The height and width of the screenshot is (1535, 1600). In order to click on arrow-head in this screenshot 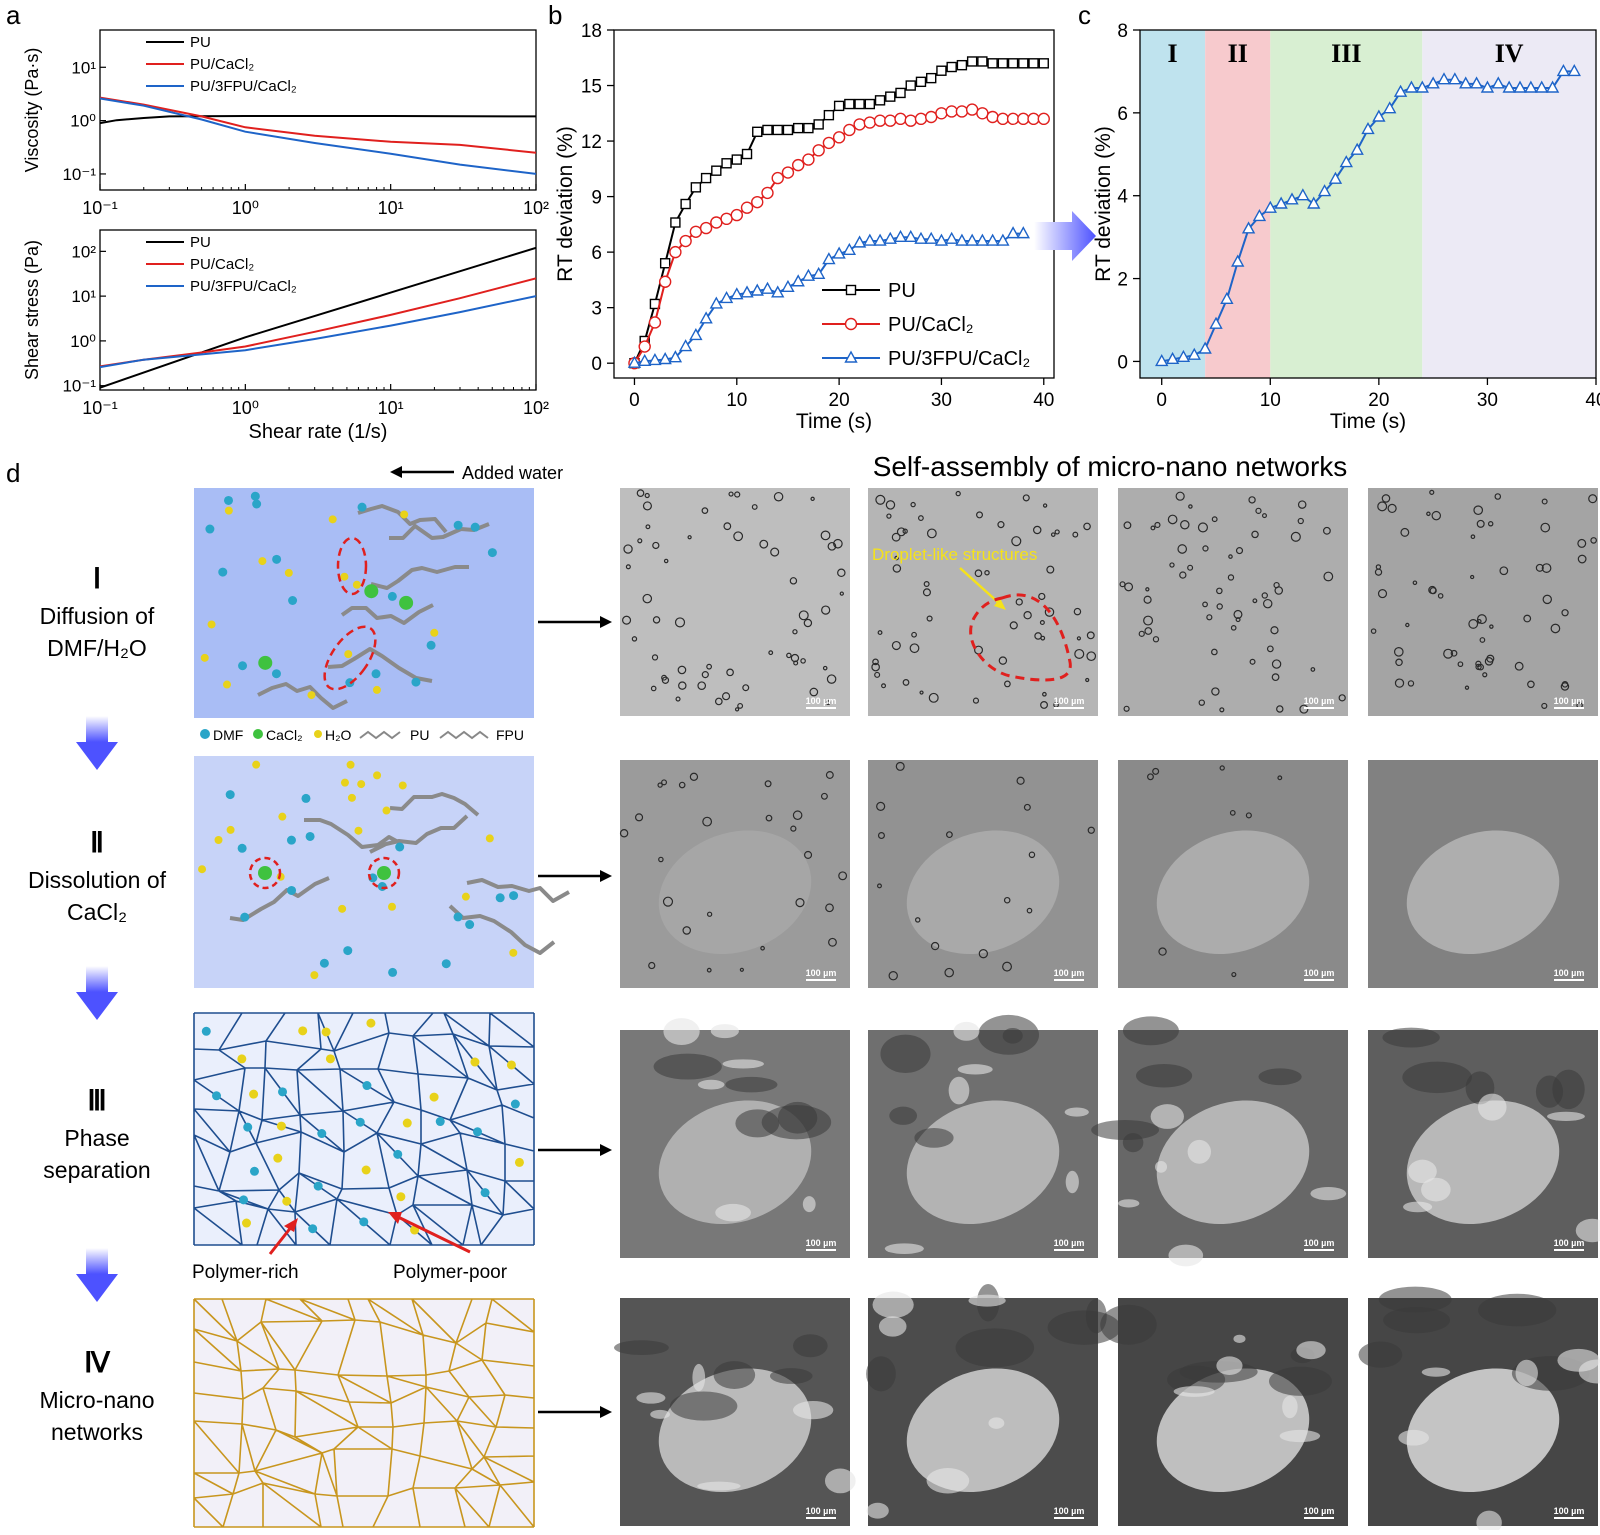, I will do `click(291, 1225)`.